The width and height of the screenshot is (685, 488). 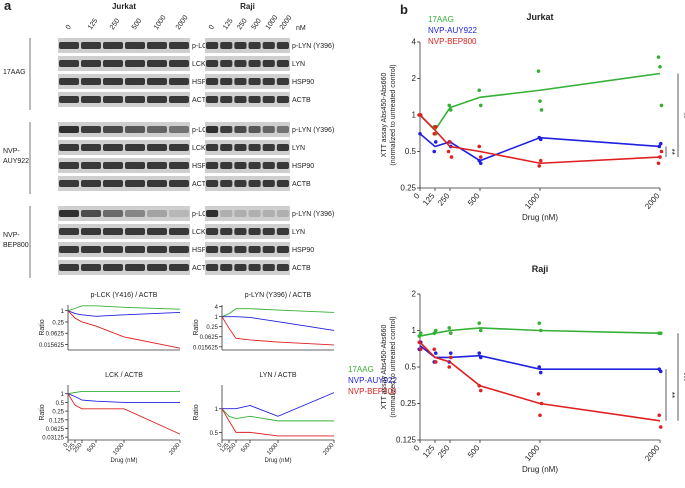 I want to click on drug-label: BEP800, so click(x=16, y=245).